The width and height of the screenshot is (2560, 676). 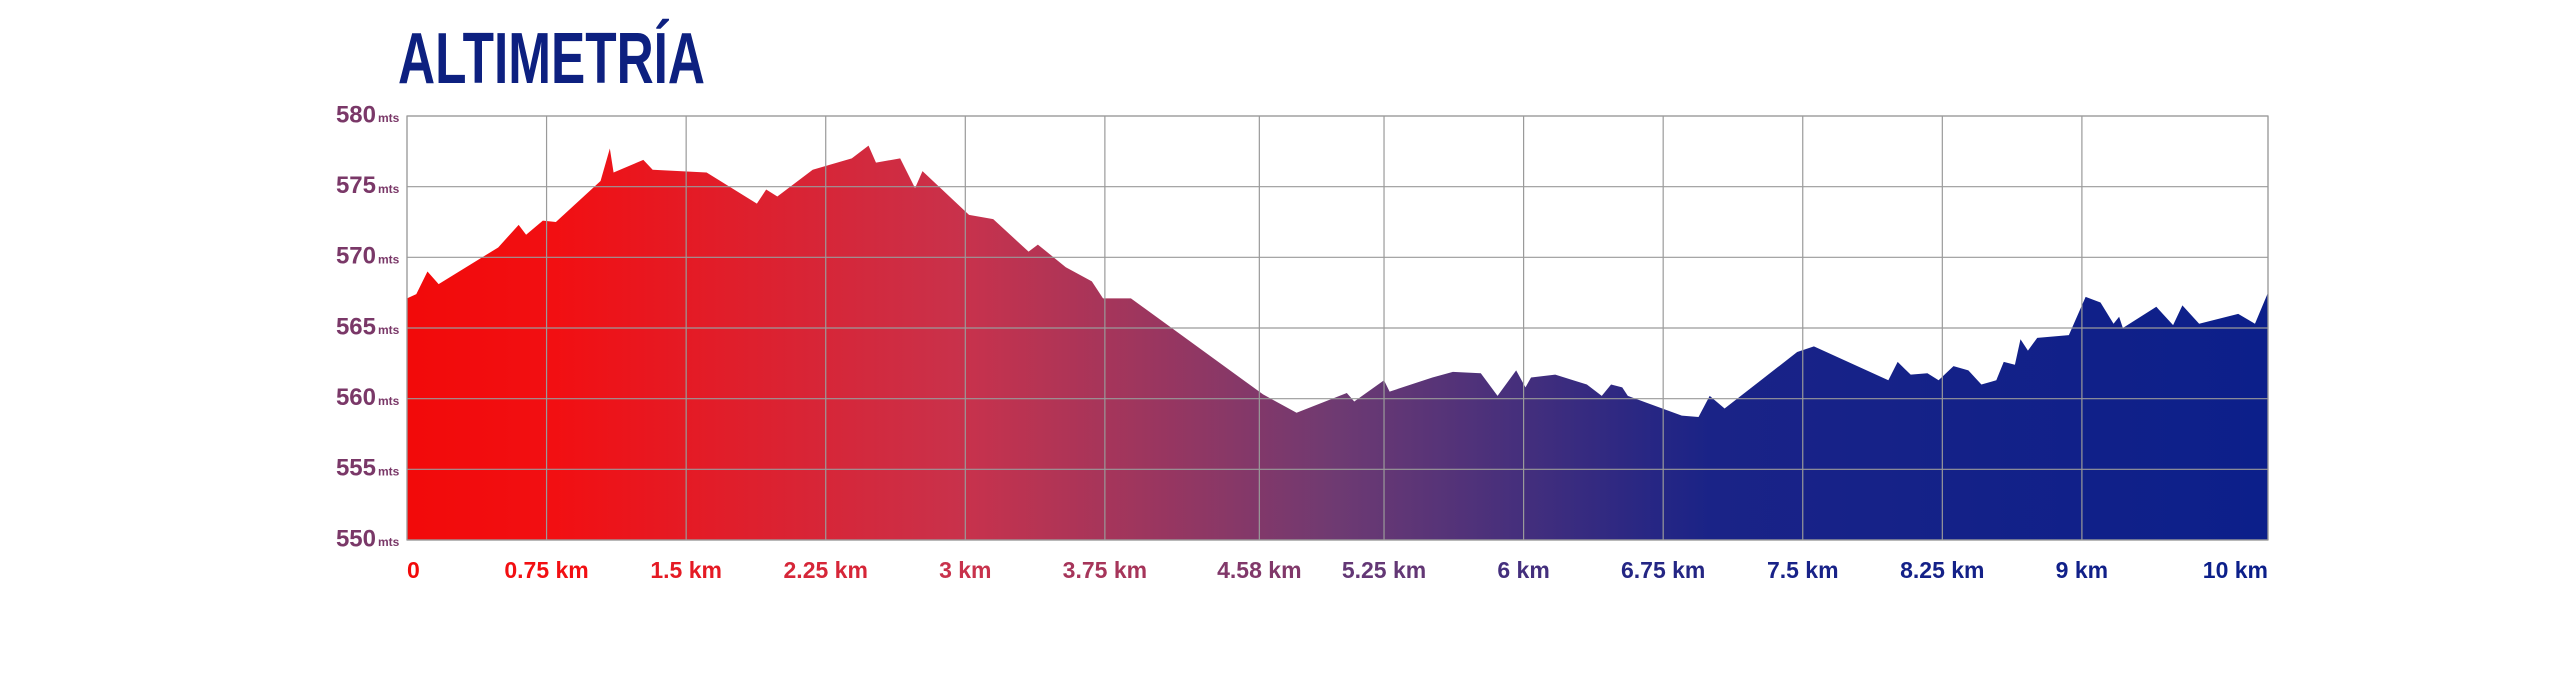 I want to click on x-tick-label: 6.75 km, so click(x=1663, y=570).